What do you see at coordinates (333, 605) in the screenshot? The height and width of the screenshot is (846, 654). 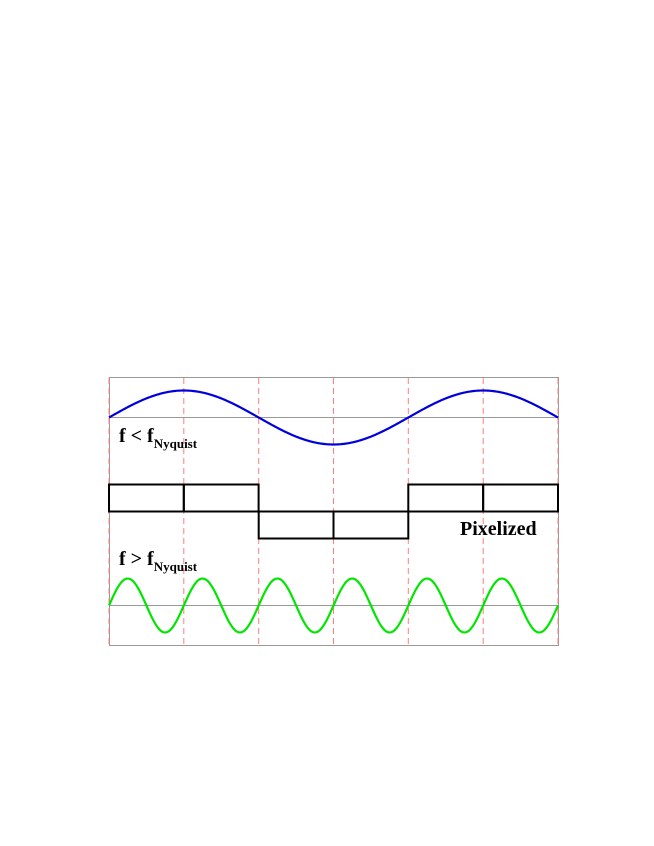 I see `high-freq-wave` at bounding box center [333, 605].